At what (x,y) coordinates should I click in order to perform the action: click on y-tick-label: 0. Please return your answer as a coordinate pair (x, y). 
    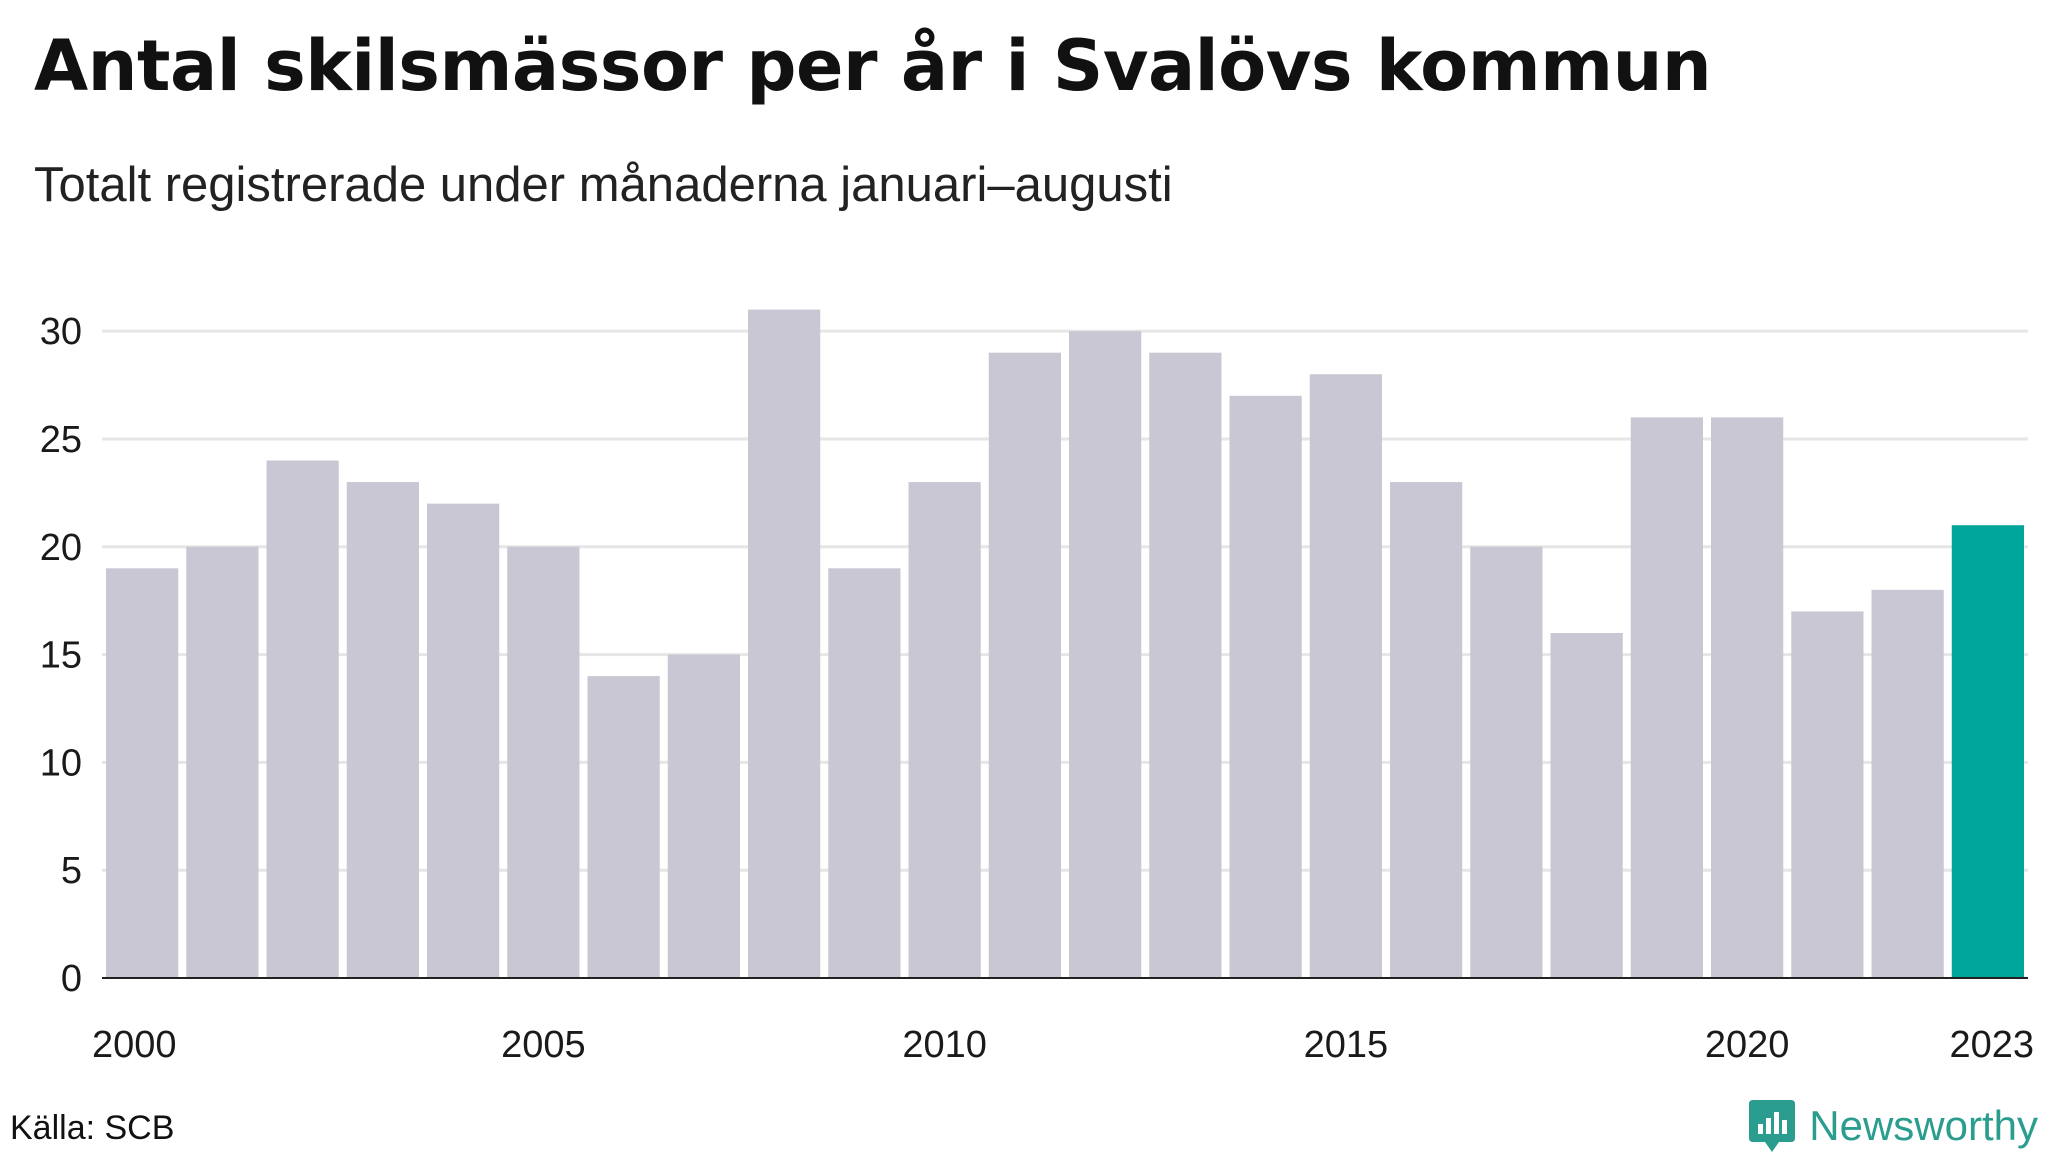
    Looking at the image, I should click on (71, 979).